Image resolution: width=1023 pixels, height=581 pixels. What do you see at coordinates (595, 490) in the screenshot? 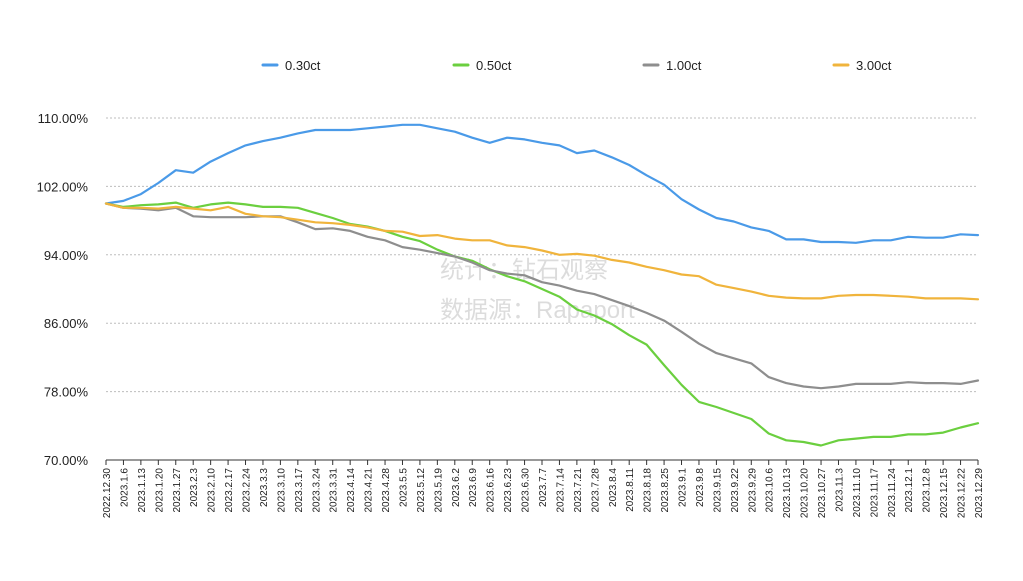
I see `x-tick-label: 2023.7.28` at bounding box center [595, 490].